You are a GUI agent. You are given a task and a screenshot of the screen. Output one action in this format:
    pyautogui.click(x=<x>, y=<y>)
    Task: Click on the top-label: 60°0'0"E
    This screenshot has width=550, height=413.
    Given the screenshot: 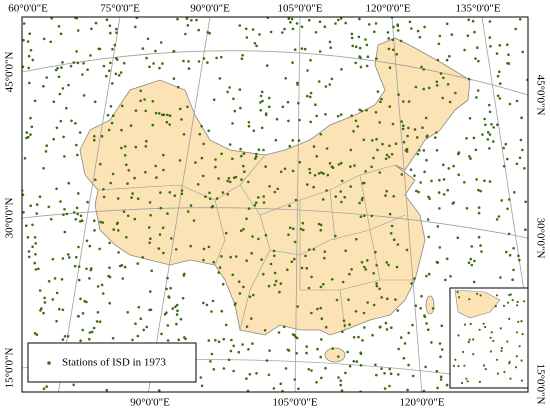 What is the action you would take?
    pyautogui.click(x=28, y=9)
    